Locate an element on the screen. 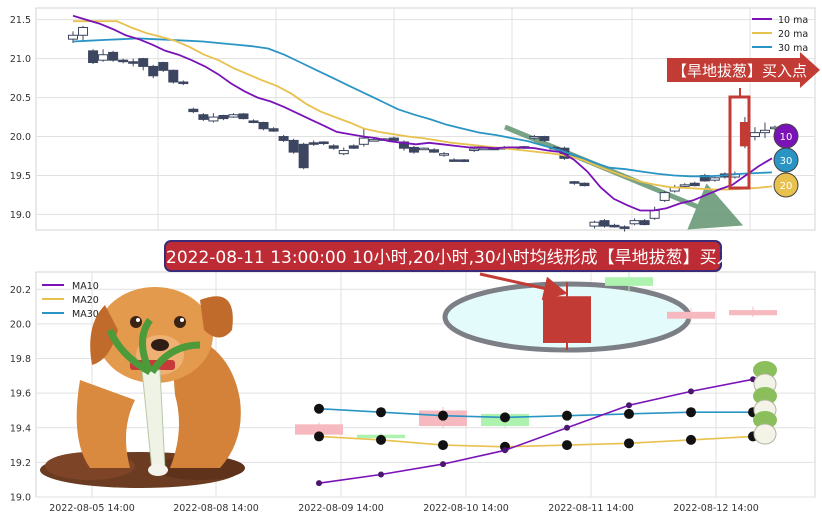 The height and width of the screenshot is (520, 822). bottom-y-tick-label: 19.2 is located at coordinates (20, 463).